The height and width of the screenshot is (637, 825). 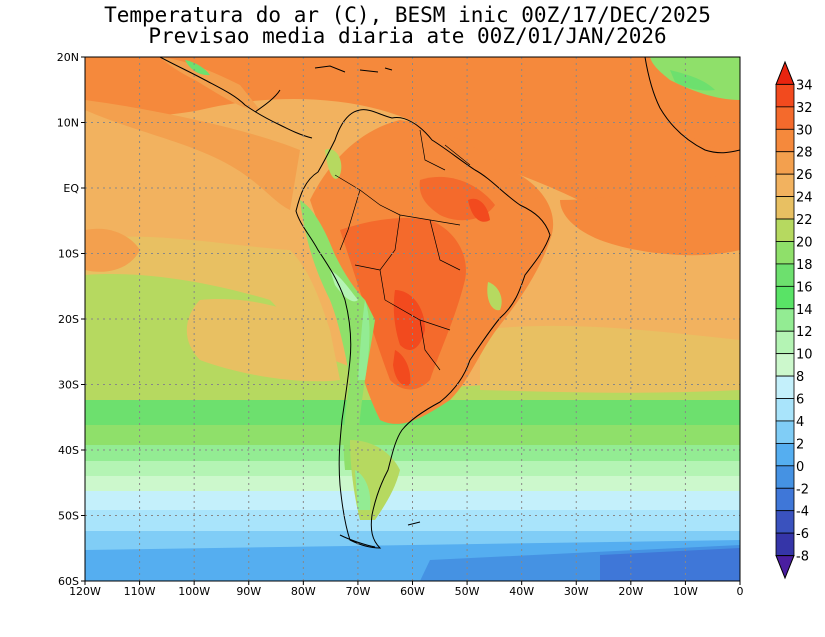 What do you see at coordinates (800, 467) in the screenshot?
I see `colorbar-label: 0` at bounding box center [800, 467].